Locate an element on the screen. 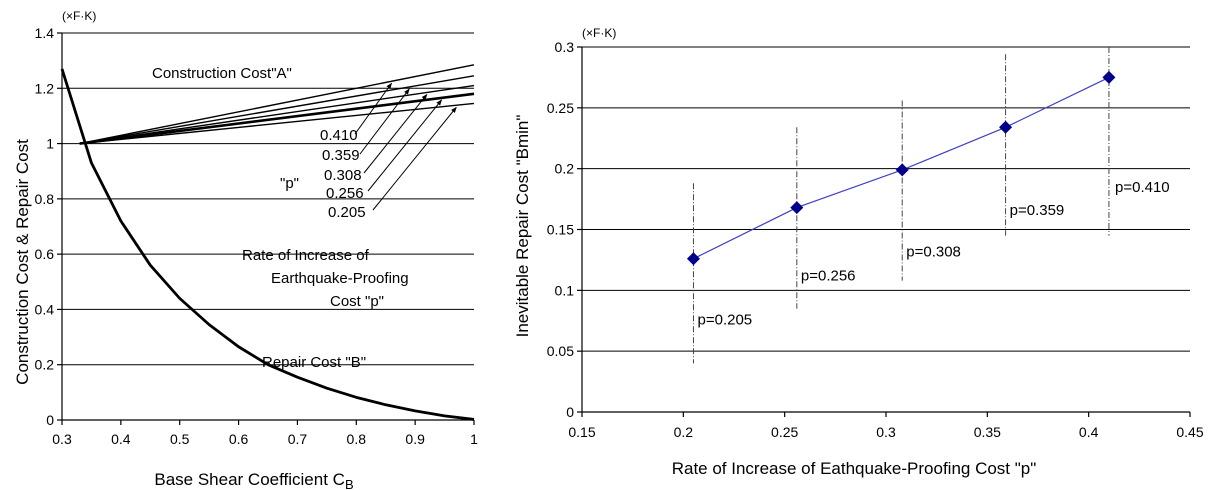  left-x-tick-label: 0.6 is located at coordinates (239, 439).